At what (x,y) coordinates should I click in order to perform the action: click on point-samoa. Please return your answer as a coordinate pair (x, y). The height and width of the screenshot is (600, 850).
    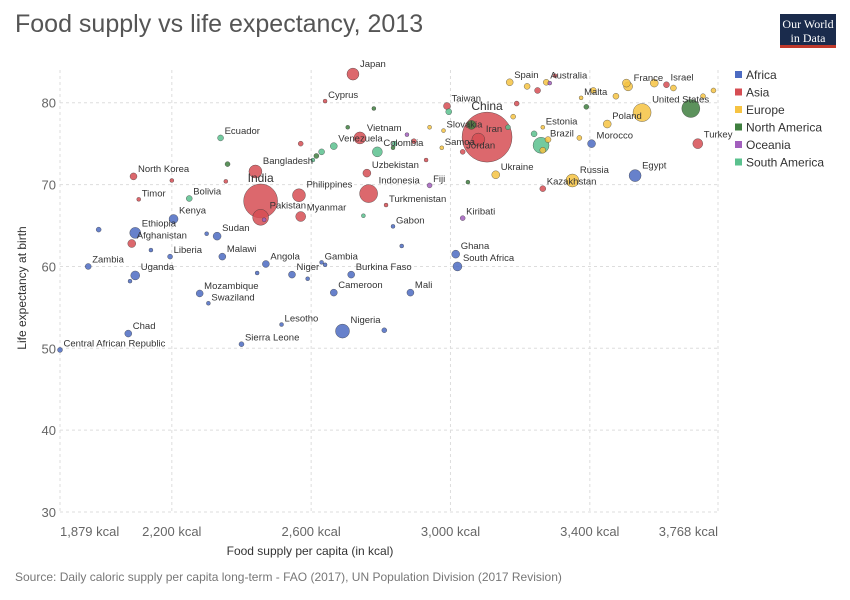
    Looking at the image, I should click on (442, 148).